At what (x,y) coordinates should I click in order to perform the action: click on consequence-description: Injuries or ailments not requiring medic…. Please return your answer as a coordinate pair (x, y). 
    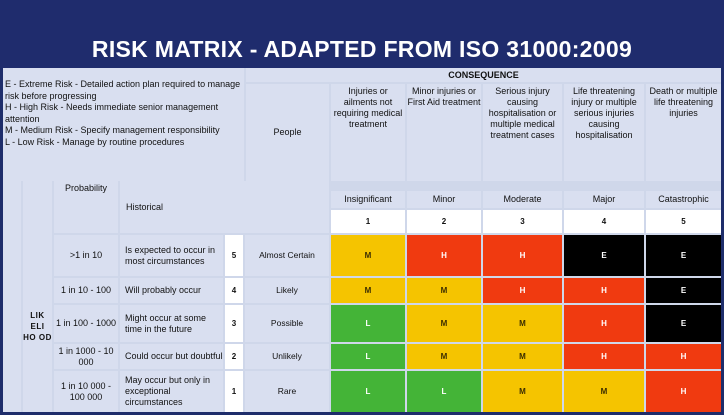
    Looking at the image, I should click on (368, 132).